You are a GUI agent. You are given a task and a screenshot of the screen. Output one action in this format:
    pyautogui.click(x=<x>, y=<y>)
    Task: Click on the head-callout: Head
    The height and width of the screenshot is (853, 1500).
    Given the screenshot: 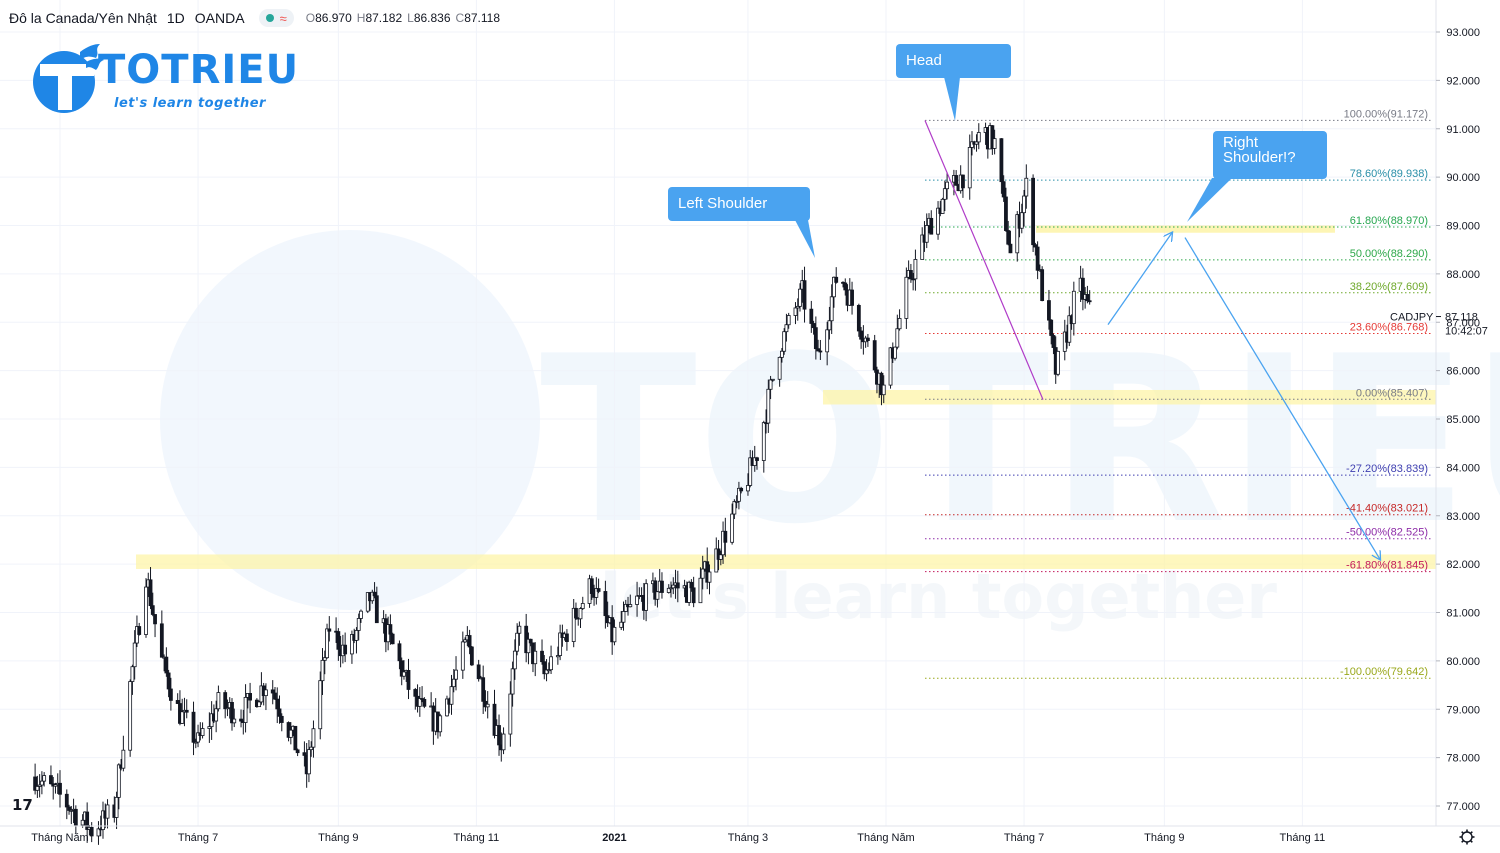 What is the action you would take?
    pyautogui.click(x=953, y=82)
    